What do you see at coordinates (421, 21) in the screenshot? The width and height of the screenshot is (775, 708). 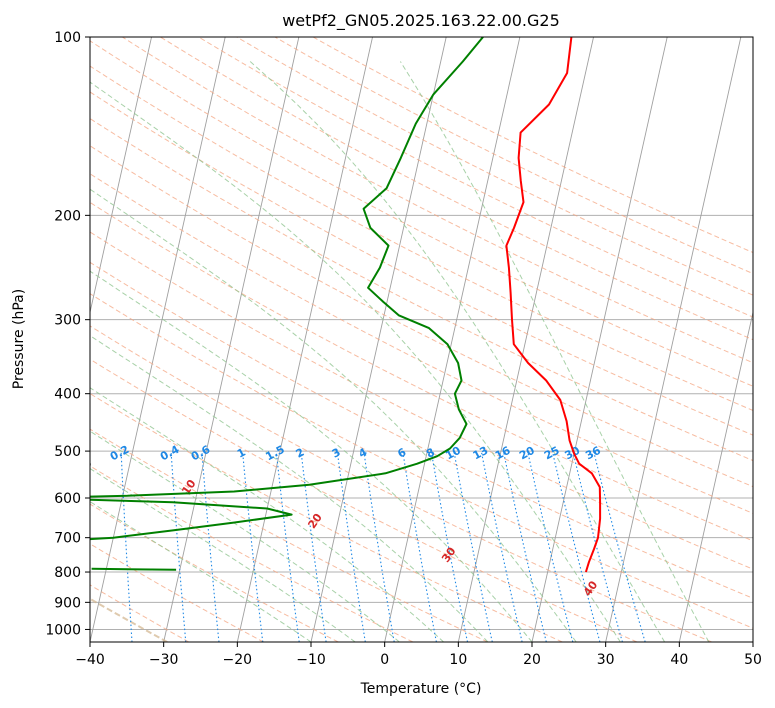 I see `chart-title: wetPf2_GN05.2025.163.22.00.G25` at bounding box center [421, 21].